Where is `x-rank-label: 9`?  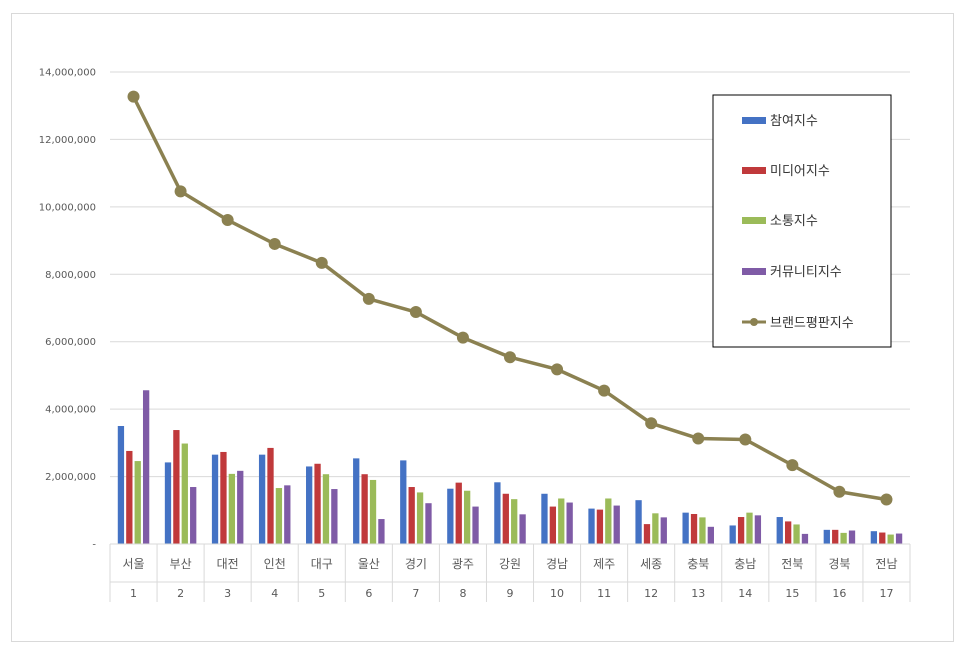 x-rank-label: 9 is located at coordinates (510, 593).